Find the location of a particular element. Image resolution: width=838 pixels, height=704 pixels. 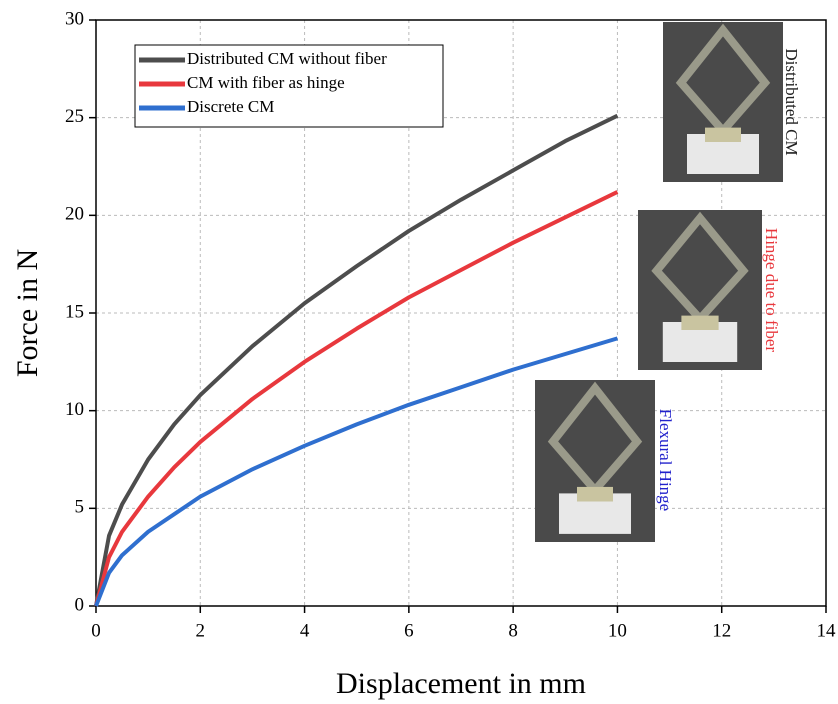

legend-label: Discrete CM is located at coordinates (230, 106).